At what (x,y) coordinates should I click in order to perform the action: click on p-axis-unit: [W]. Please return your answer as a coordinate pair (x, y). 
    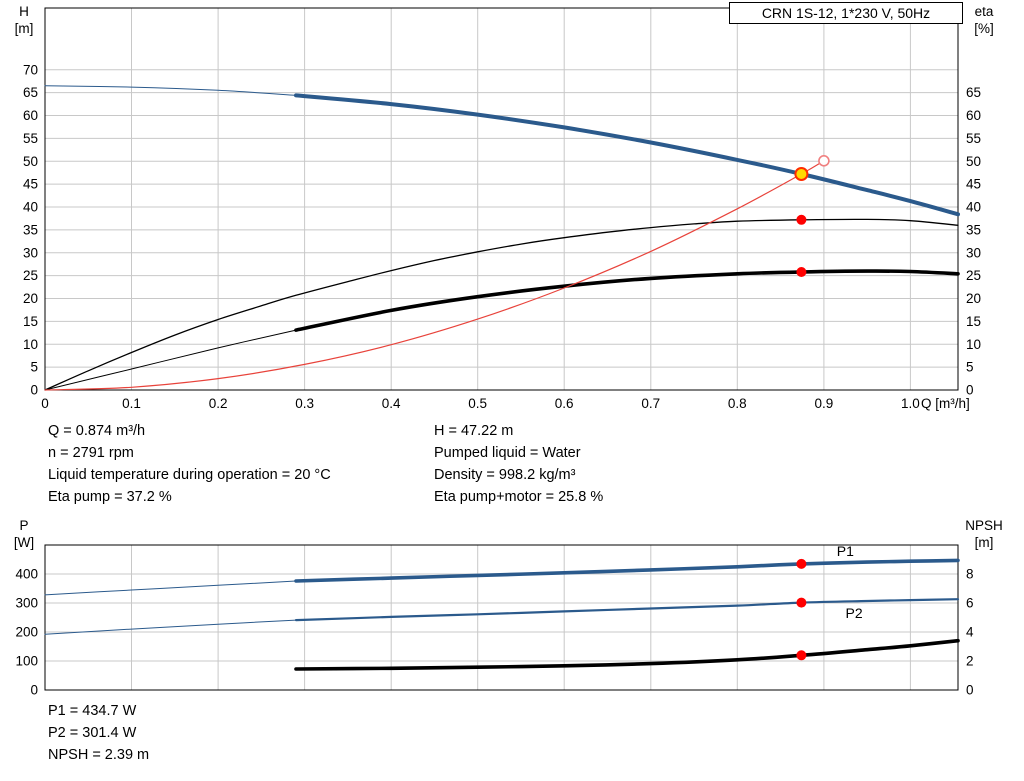
    Looking at the image, I should click on (24, 542).